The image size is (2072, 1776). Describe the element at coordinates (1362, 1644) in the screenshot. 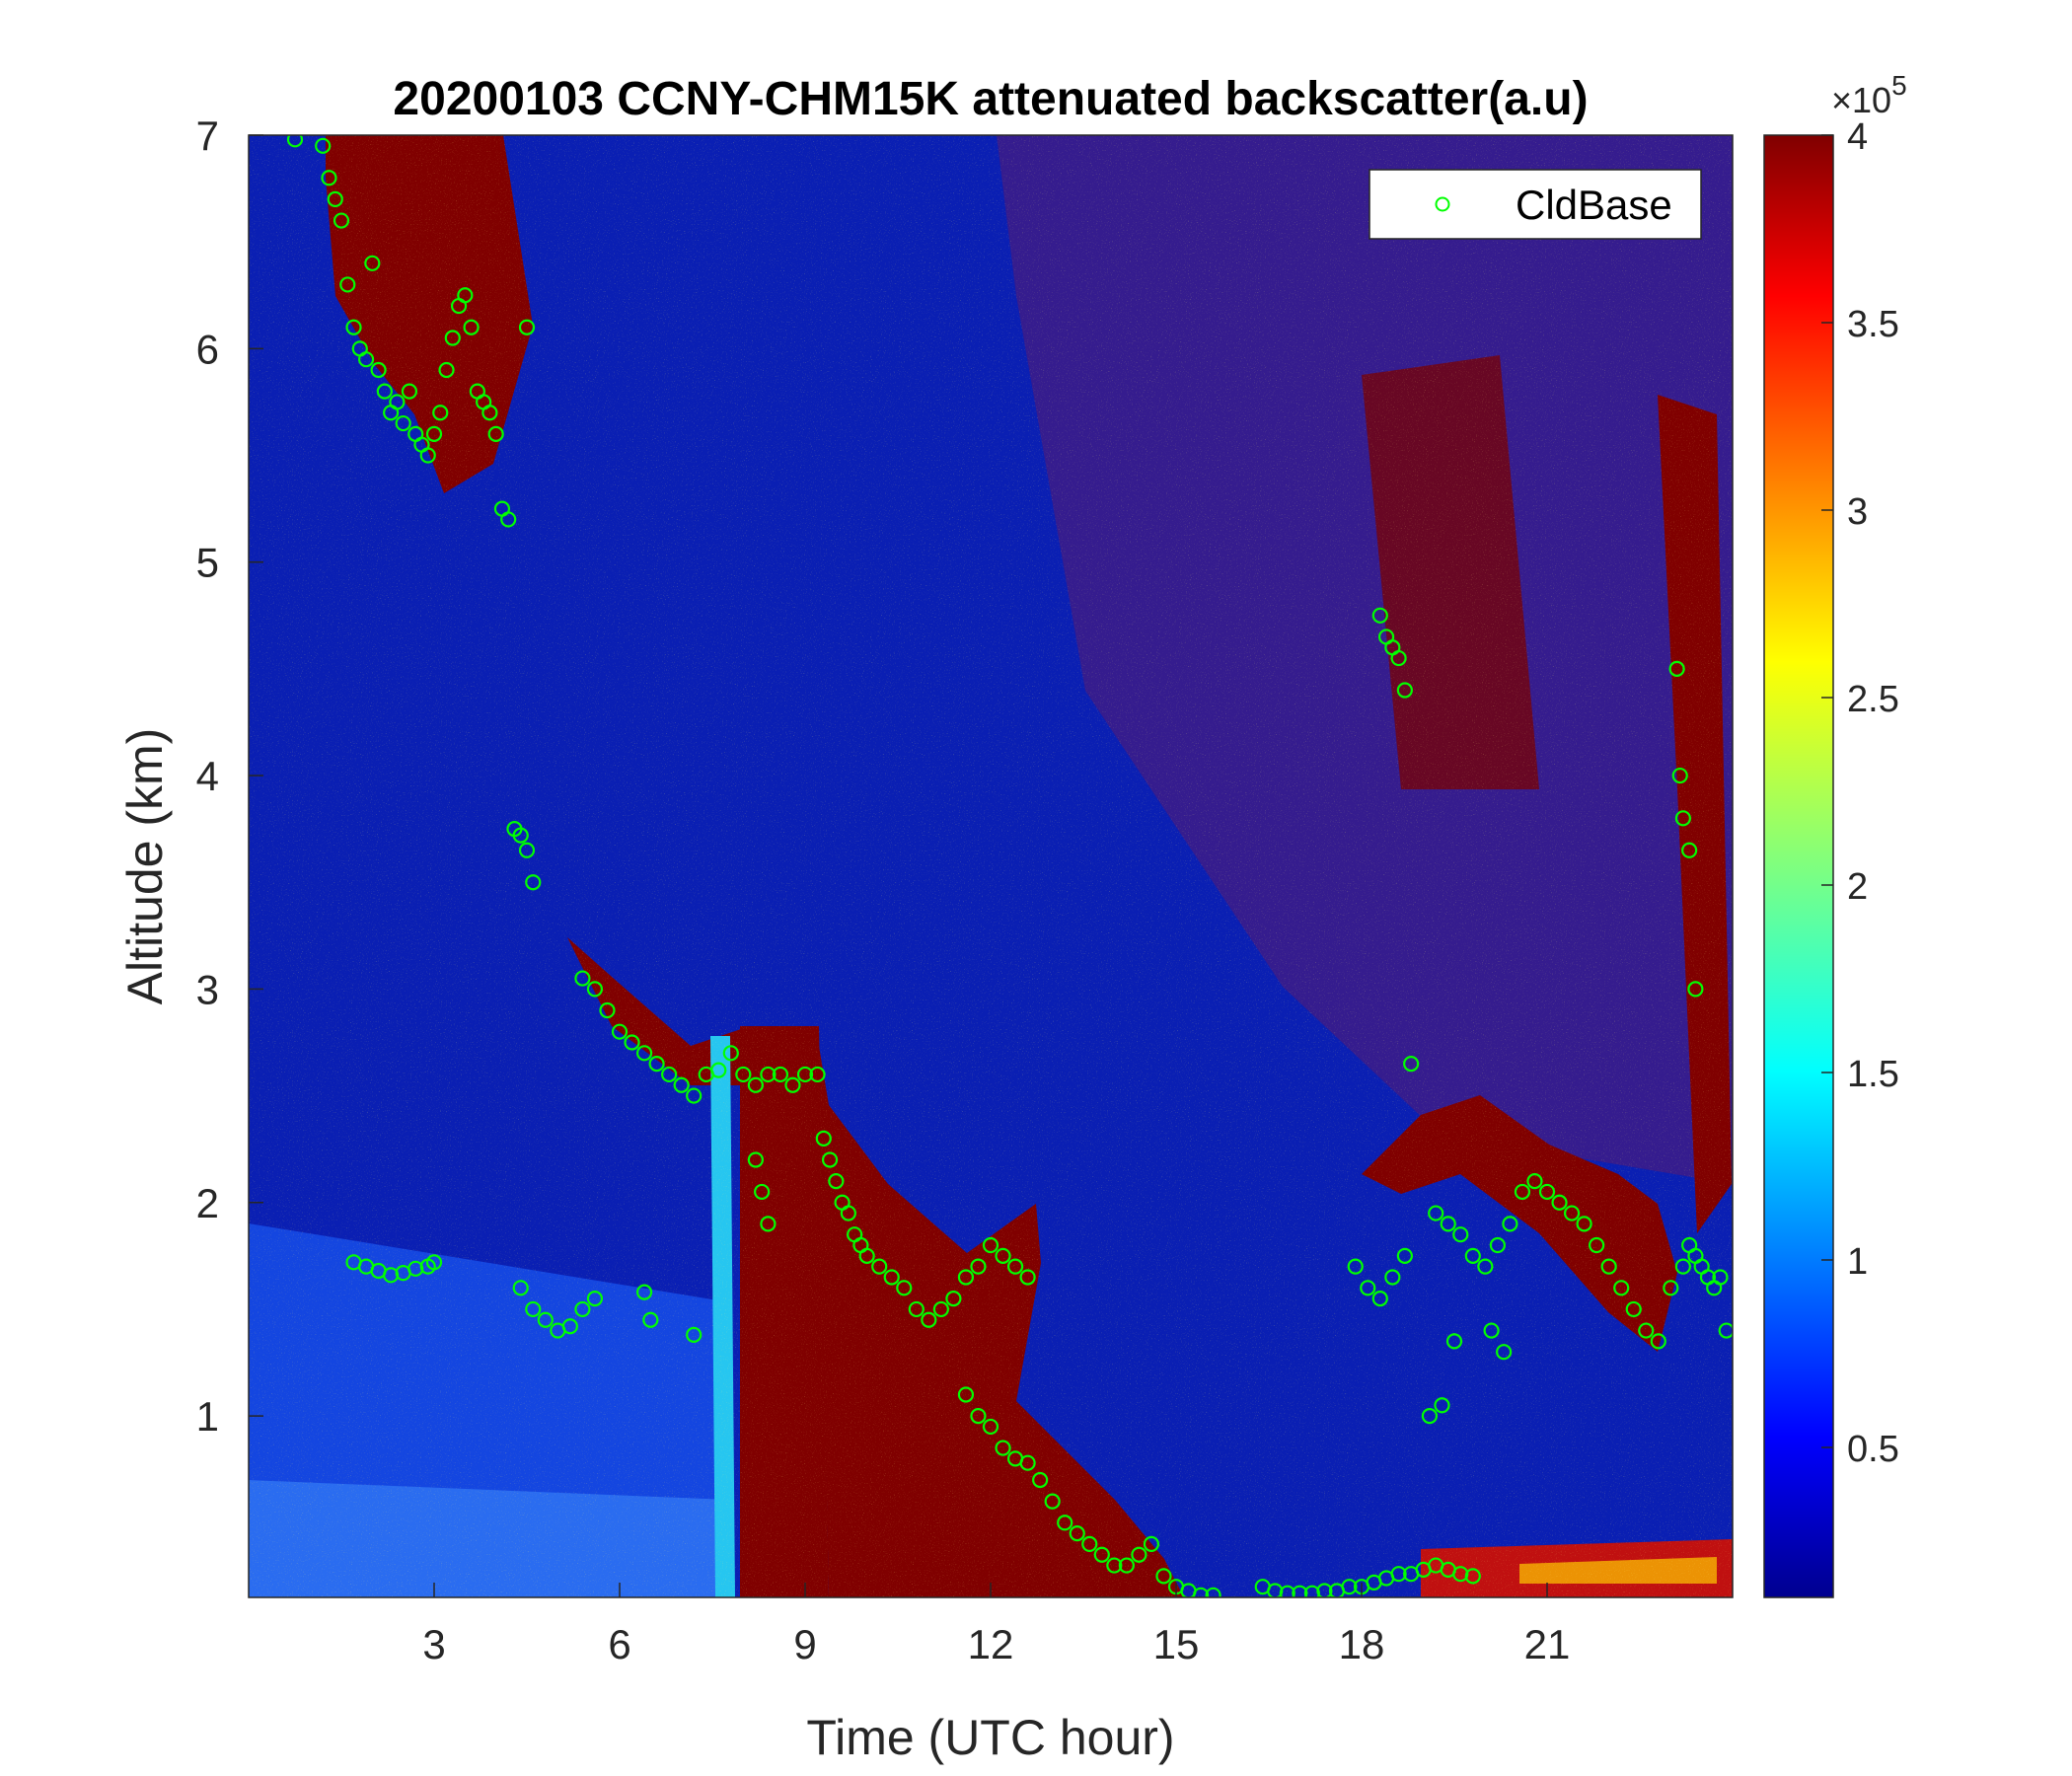

I see `x-tick-label: 18` at that location.